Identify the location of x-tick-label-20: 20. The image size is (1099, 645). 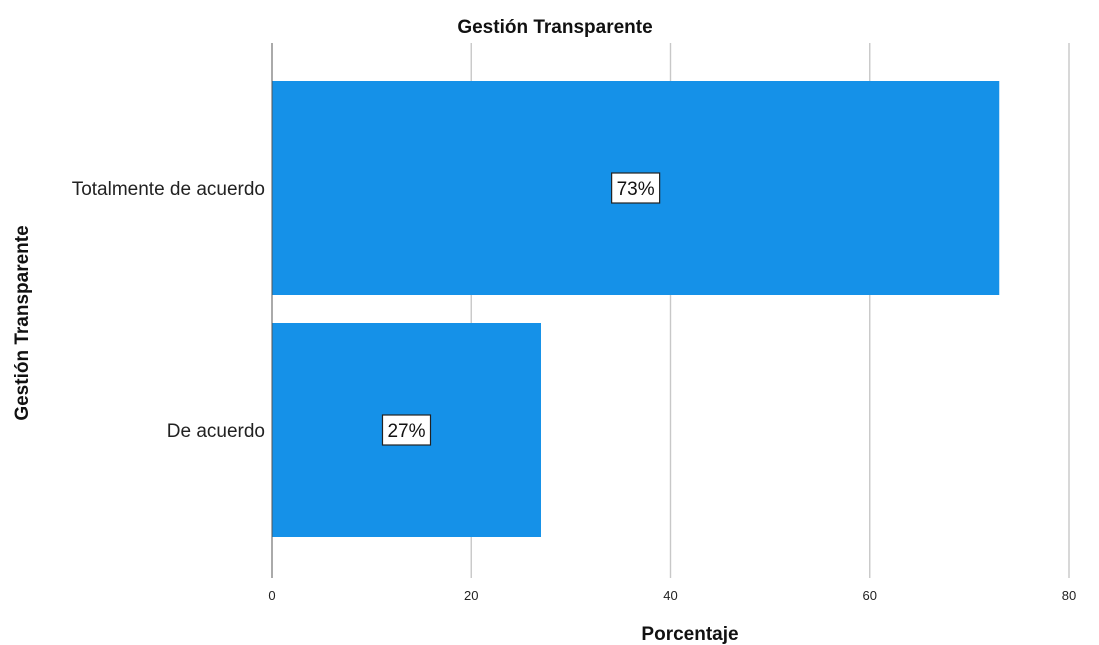
(471, 595).